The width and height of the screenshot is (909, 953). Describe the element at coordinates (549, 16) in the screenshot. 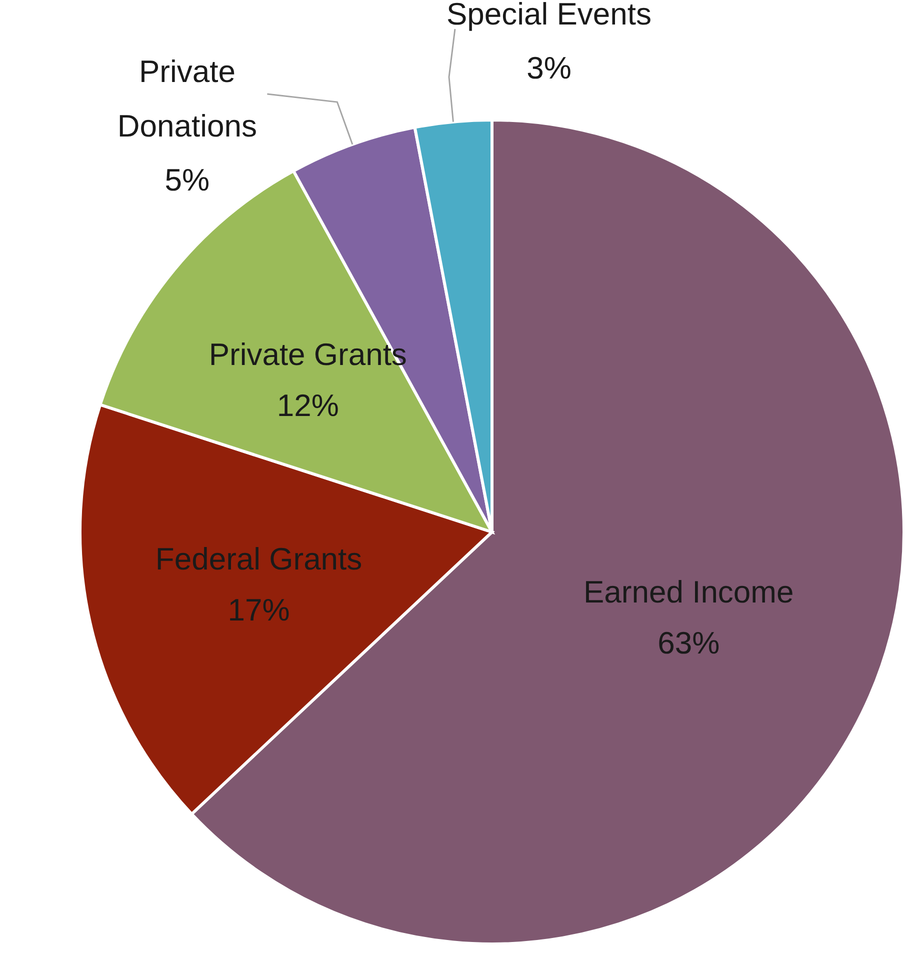

I see `slice-label: Special Events` at that location.